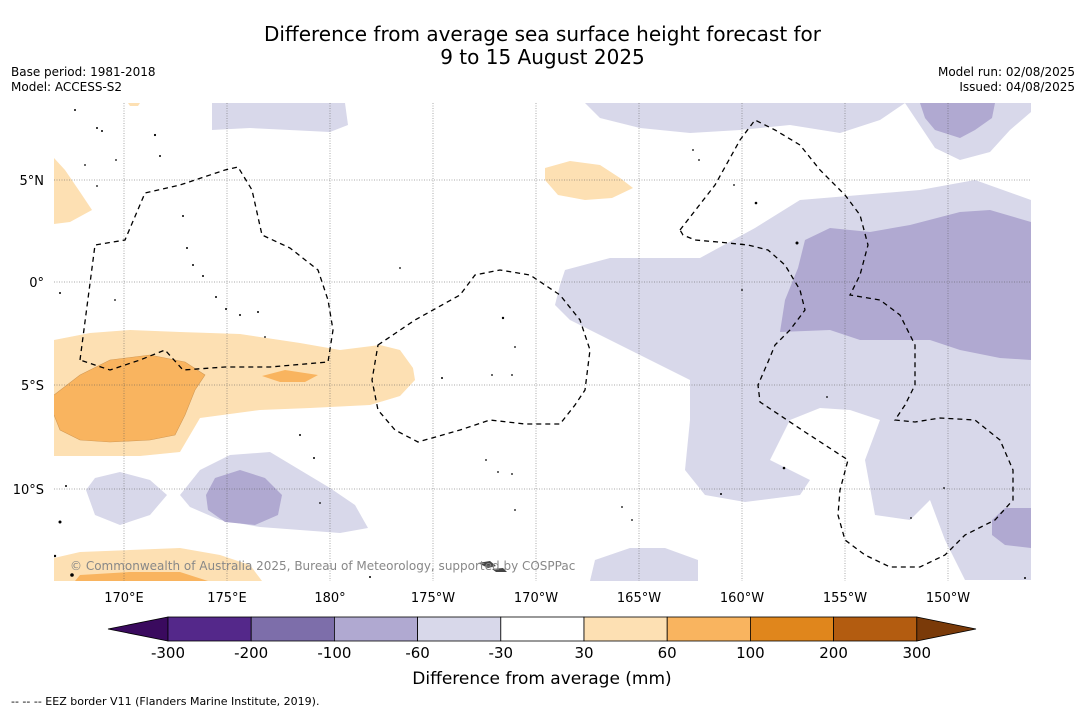  What do you see at coordinates (334, 653) in the screenshot?
I see `colorbar-tick-label: -100` at bounding box center [334, 653].